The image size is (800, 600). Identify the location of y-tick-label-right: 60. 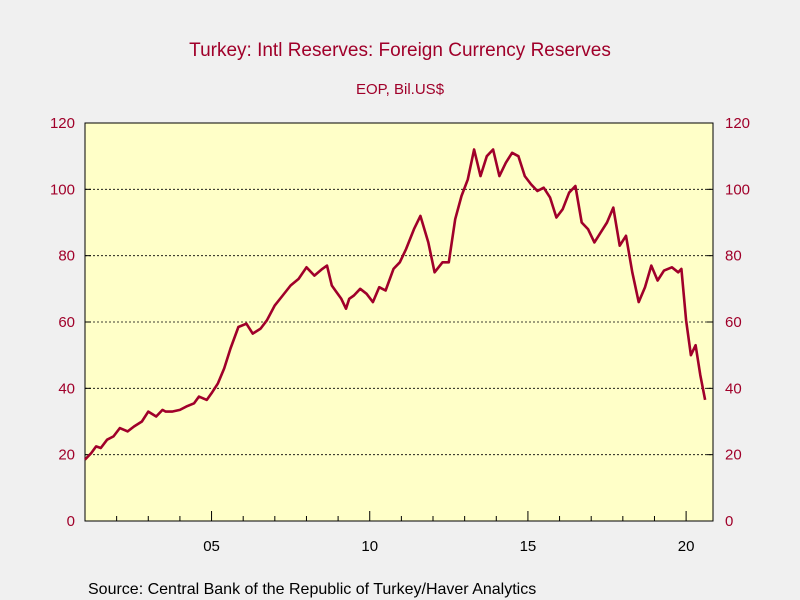
(733, 322).